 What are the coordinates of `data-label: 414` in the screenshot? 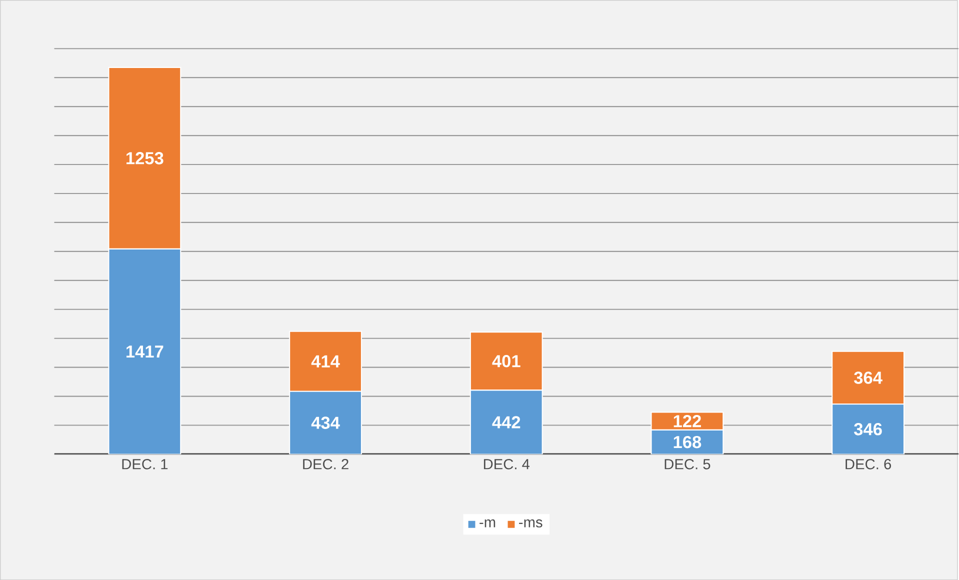 It's located at (325, 361).